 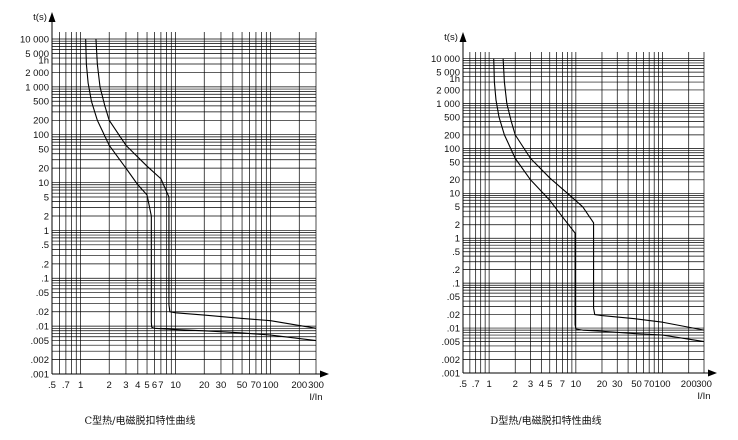 I want to click on x-tick-labels: .5 .7 1 2 3 4 5 7 10 20 30 50 70 100 200 300, so click(x=585, y=384).